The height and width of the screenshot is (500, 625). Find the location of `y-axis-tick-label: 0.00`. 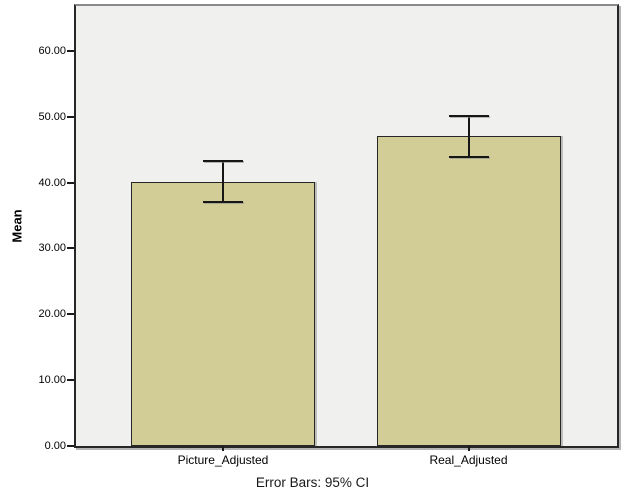

y-axis-tick-label: 0.00 is located at coordinates (55, 446).